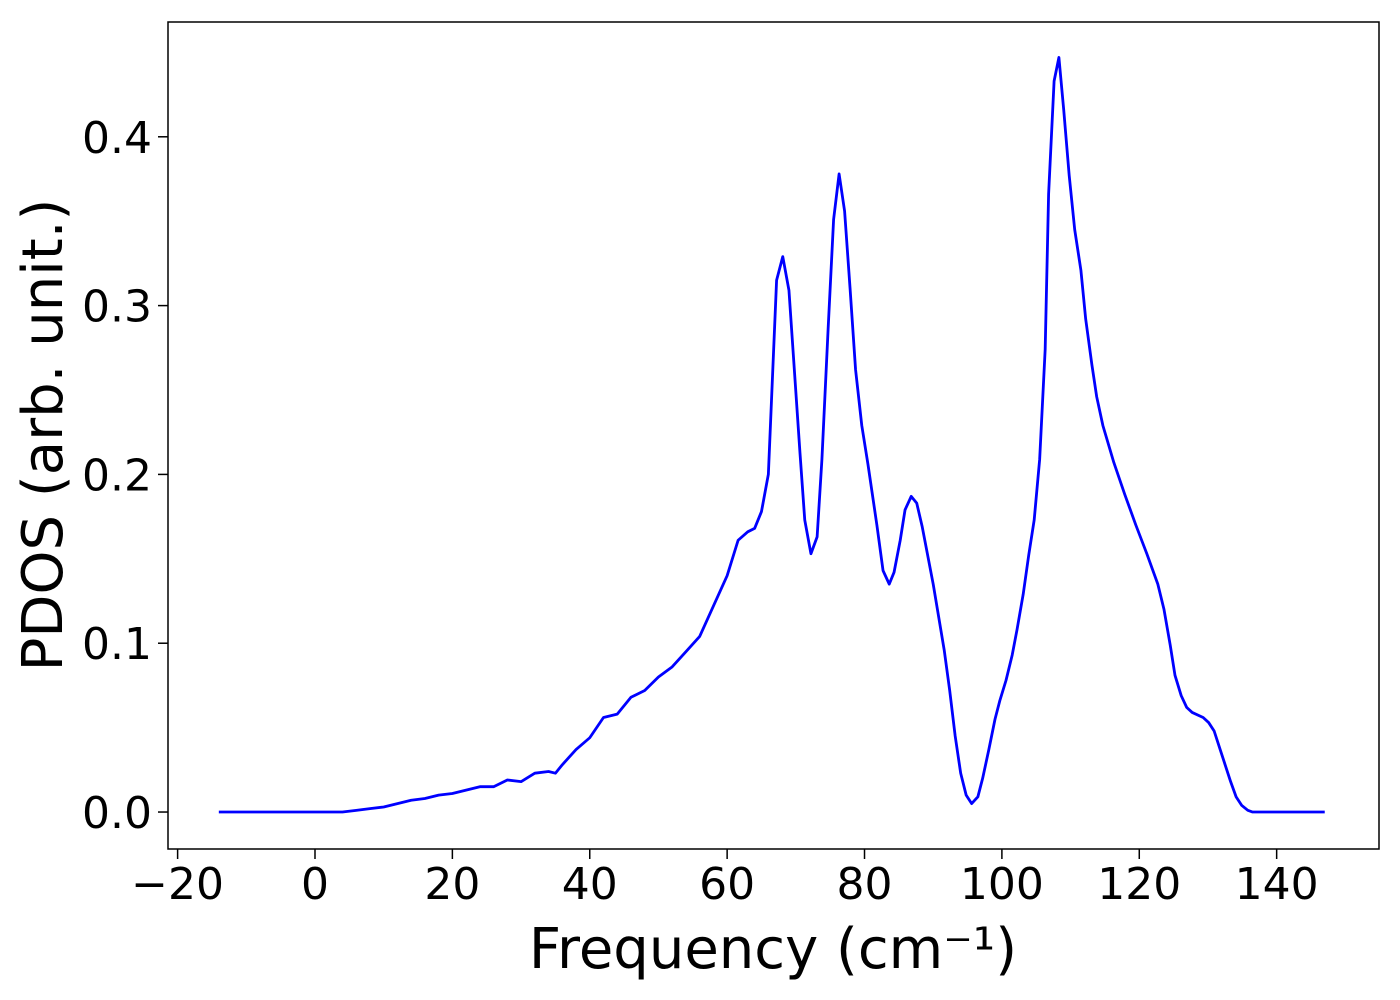 This screenshot has height=1000, width=1400. Describe the element at coordinates (865, 884) in the screenshot. I see `x-tick-label: 80` at that location.